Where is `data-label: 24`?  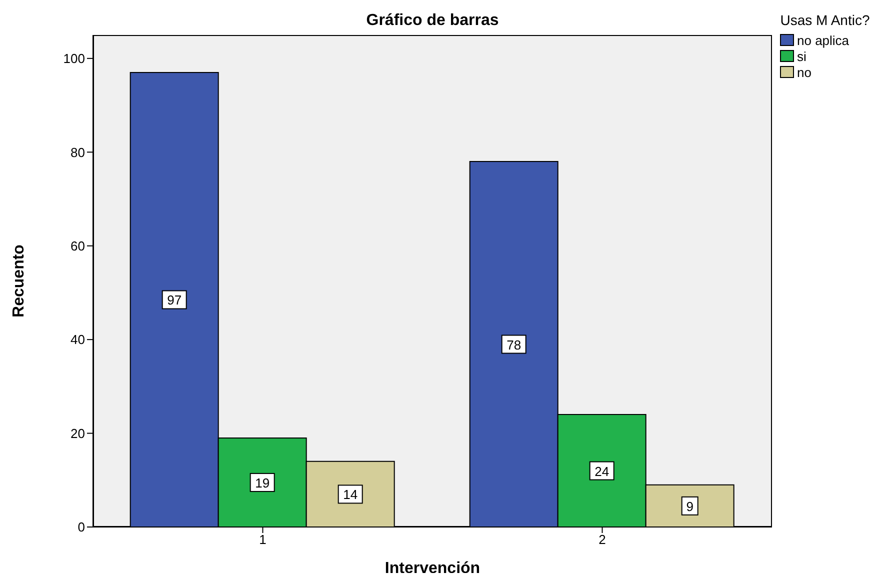
data-label: 24 is located at coordinates (602, 471).